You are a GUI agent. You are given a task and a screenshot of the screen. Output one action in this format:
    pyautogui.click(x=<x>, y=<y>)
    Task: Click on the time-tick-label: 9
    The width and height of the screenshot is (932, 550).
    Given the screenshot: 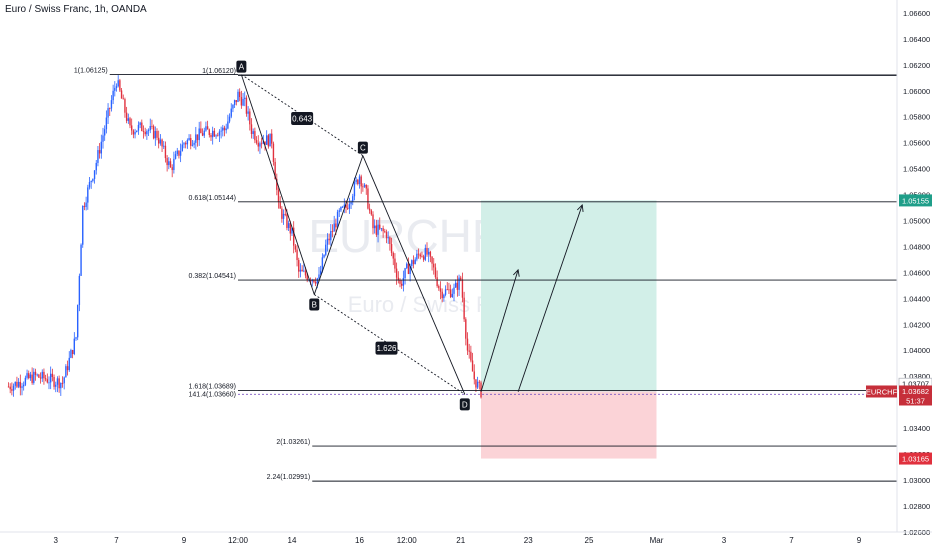 What is the action you would take?
    pyautogui.click(x=859, y=540)
    